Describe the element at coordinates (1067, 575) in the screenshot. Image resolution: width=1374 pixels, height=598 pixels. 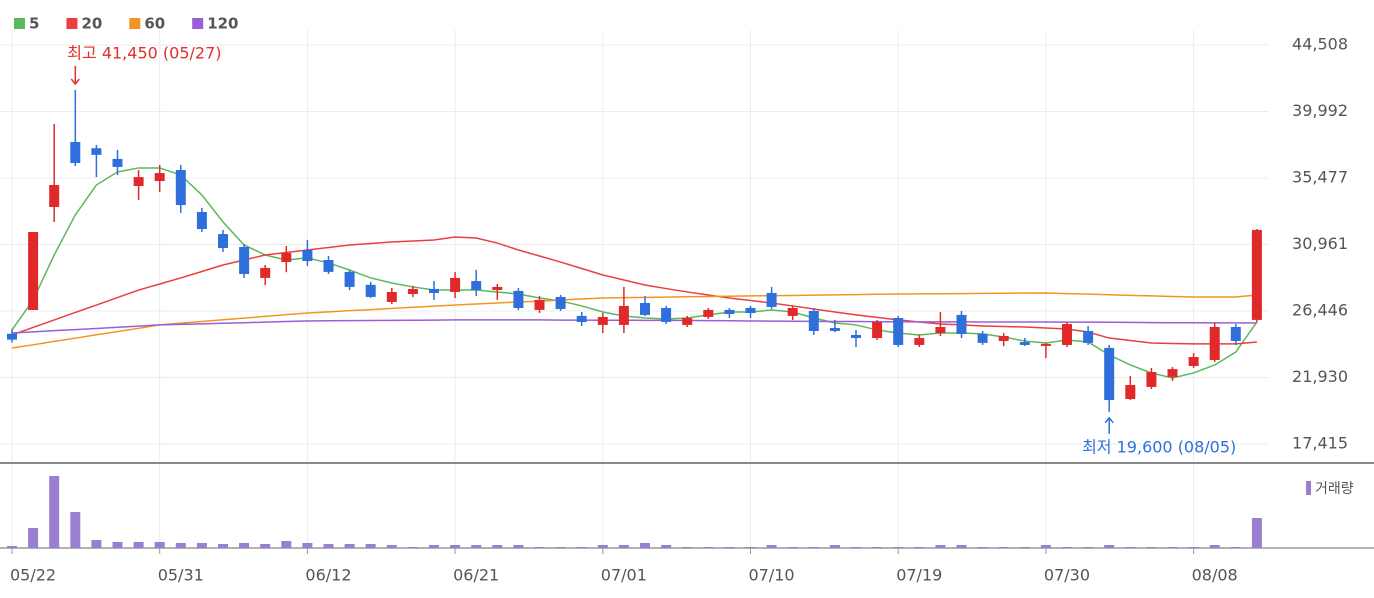
I see `x-tick-label: 07/30` at that location.